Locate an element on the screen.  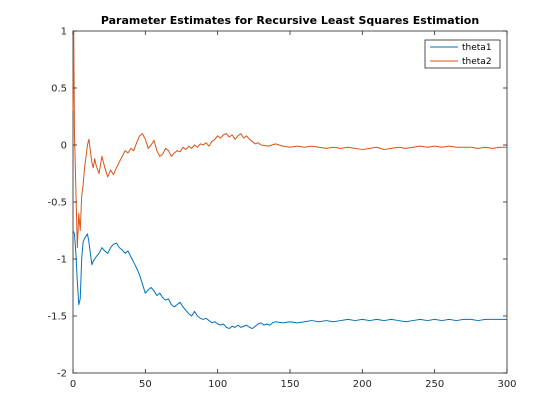
y-tick-label: -1 is located at coordinates (62, 260).